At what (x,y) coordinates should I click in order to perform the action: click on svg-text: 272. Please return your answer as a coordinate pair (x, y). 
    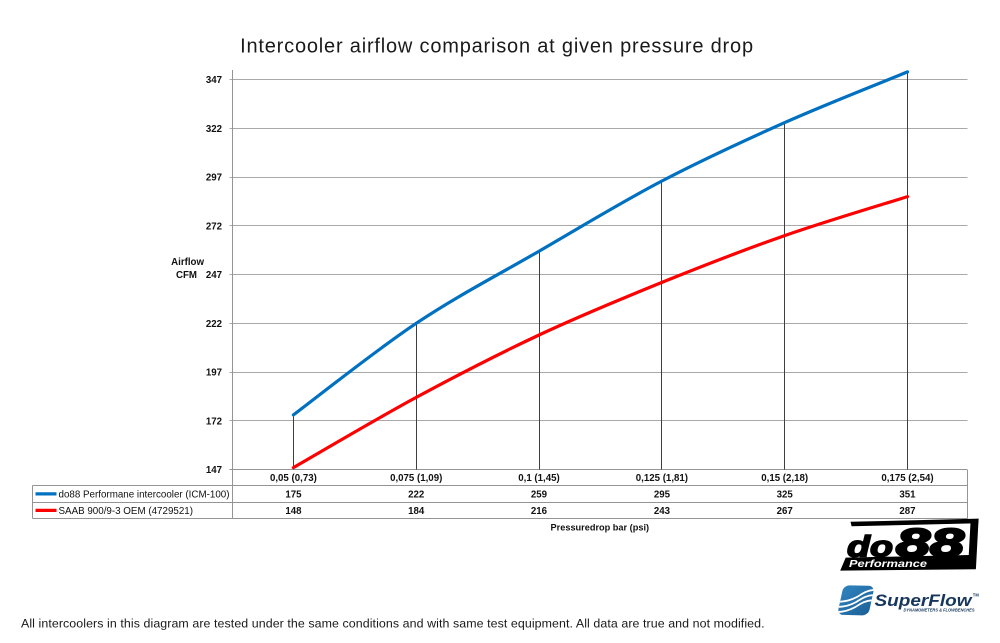
    Looking at the image, I should click on (214, 226).